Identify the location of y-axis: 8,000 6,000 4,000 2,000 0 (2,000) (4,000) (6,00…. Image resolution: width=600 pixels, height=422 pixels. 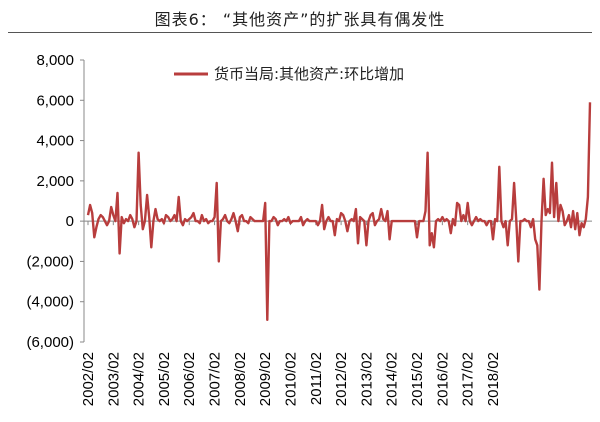
(55, 201).